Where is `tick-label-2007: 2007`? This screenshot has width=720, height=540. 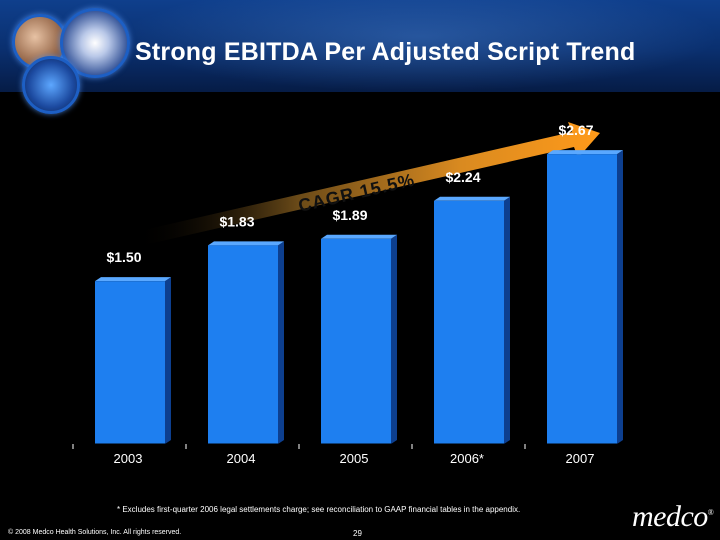
tick-label-2007: 2007 is located at coordinates (580, 458).